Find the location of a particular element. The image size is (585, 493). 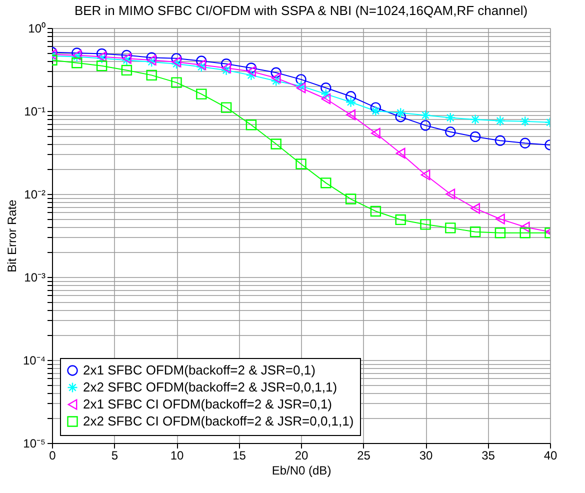

x-tick-label: 15 is located at coordinates (239, 455).